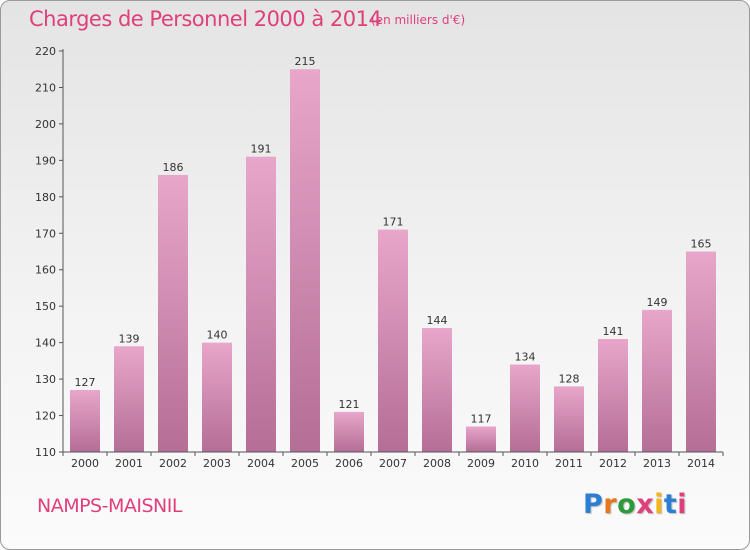 This screenshot has width=750, height=550. What do you see at coordinates (481, 418) in the screenshot?
I see `bar-value-label: 117` at bounding box center [481, 418].